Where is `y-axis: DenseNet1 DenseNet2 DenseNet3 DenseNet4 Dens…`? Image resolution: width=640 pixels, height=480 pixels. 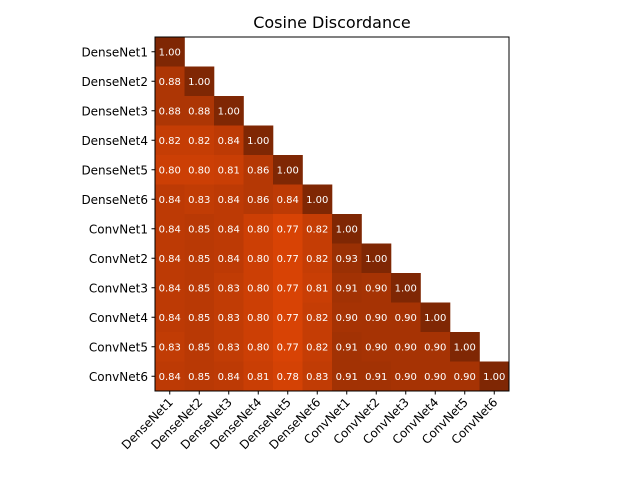
y-axis: DenseNet1 DenseNet2 DenseNet3 DenseNet4 Dens… is located at coordinates (118, 214).